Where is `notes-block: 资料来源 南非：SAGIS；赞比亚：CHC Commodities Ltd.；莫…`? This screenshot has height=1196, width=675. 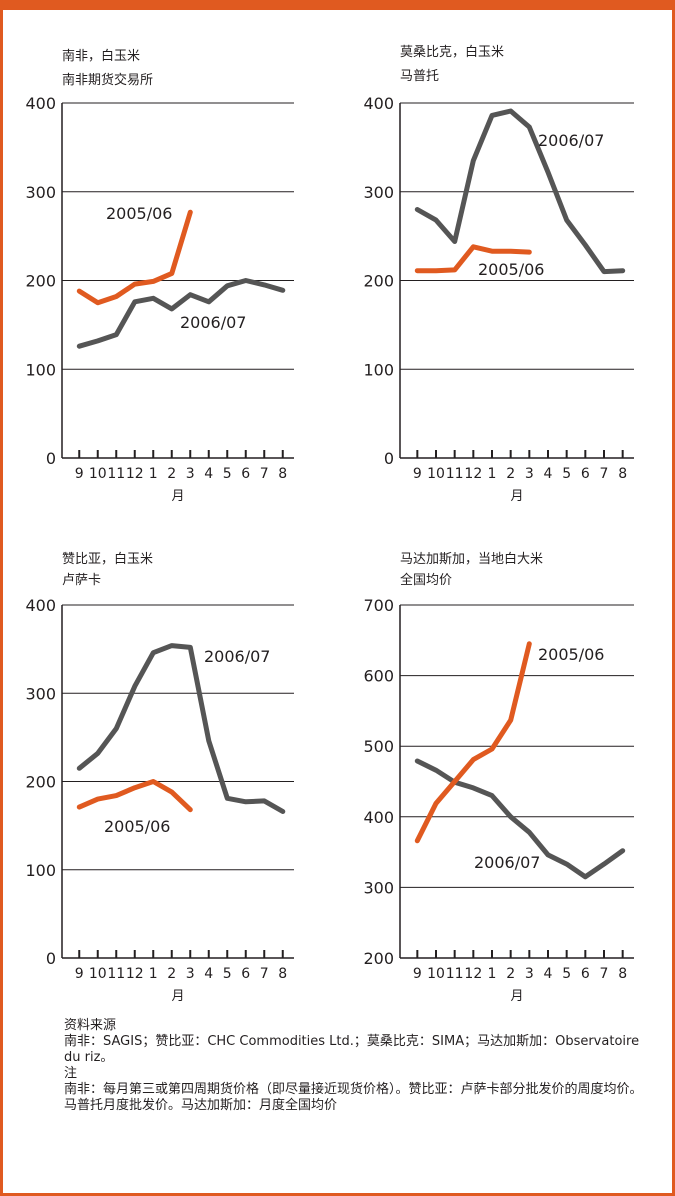
notes-block: 资料来源 南非：SAGIS；赞比亚：CHC Commodities Ltd.；莫… is located at coordinates (354, 1066).